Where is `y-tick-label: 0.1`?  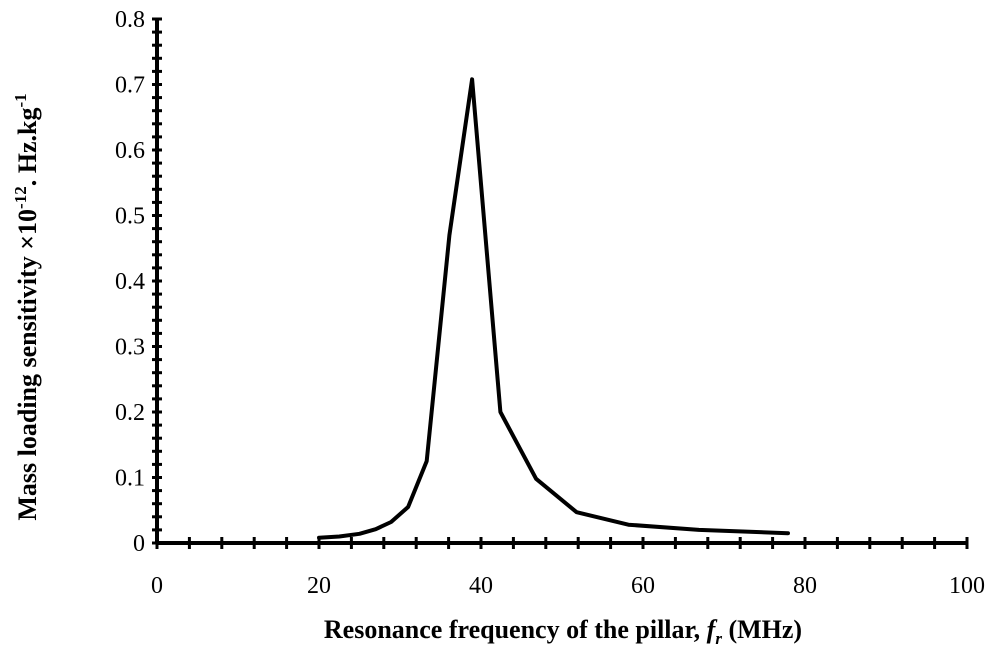 y-tick-label: 0.1 is located at coordinates (130, 479).